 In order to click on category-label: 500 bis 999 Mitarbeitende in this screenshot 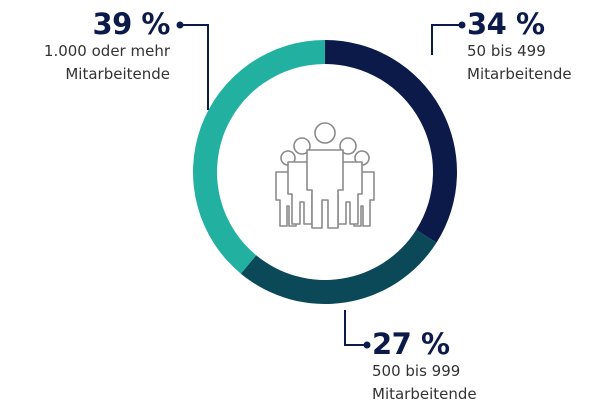, I will do `click(424, 382)`.